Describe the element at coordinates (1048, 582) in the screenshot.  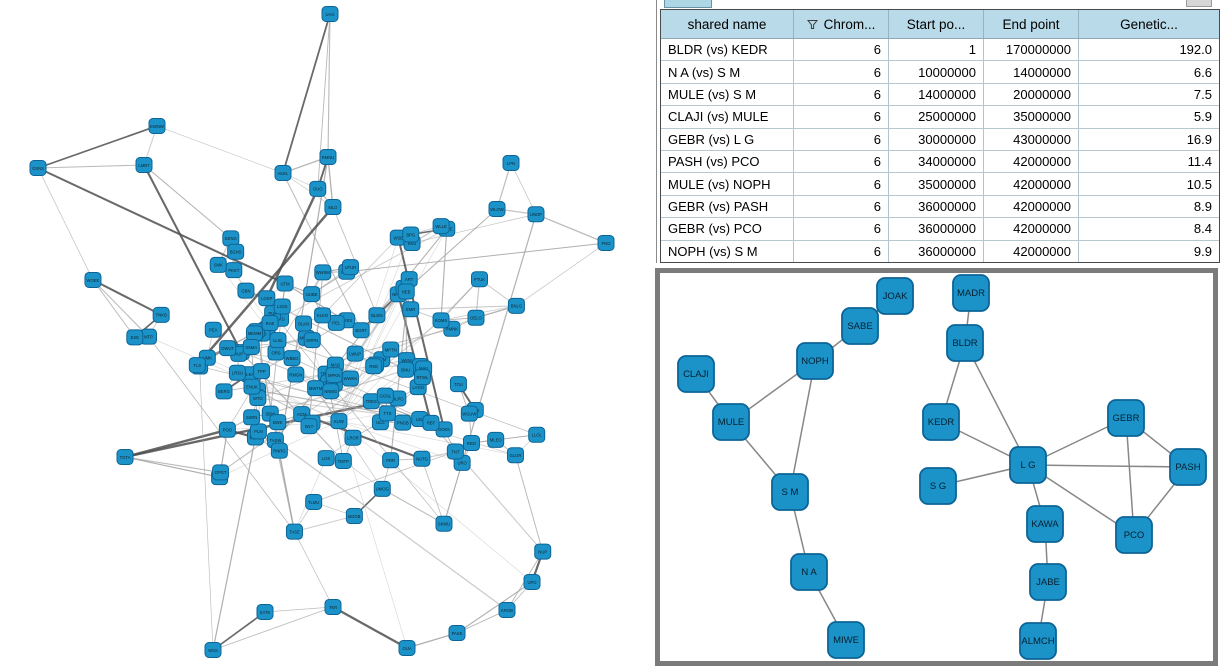
I see `network-node: JABE` at that location.